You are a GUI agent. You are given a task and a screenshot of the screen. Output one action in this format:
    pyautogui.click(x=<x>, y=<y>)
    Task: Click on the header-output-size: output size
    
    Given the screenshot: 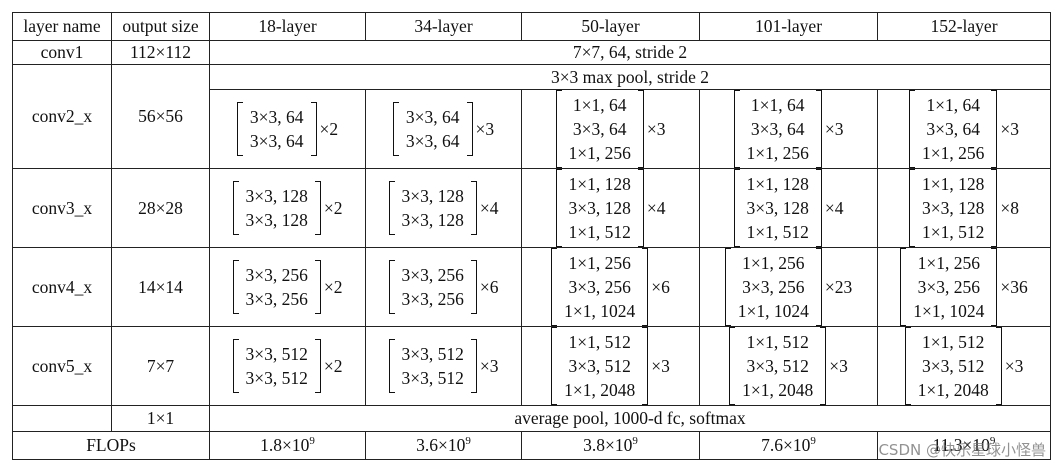 What is the action you would take?
    pyautogui.click(x=160, y=26)
    